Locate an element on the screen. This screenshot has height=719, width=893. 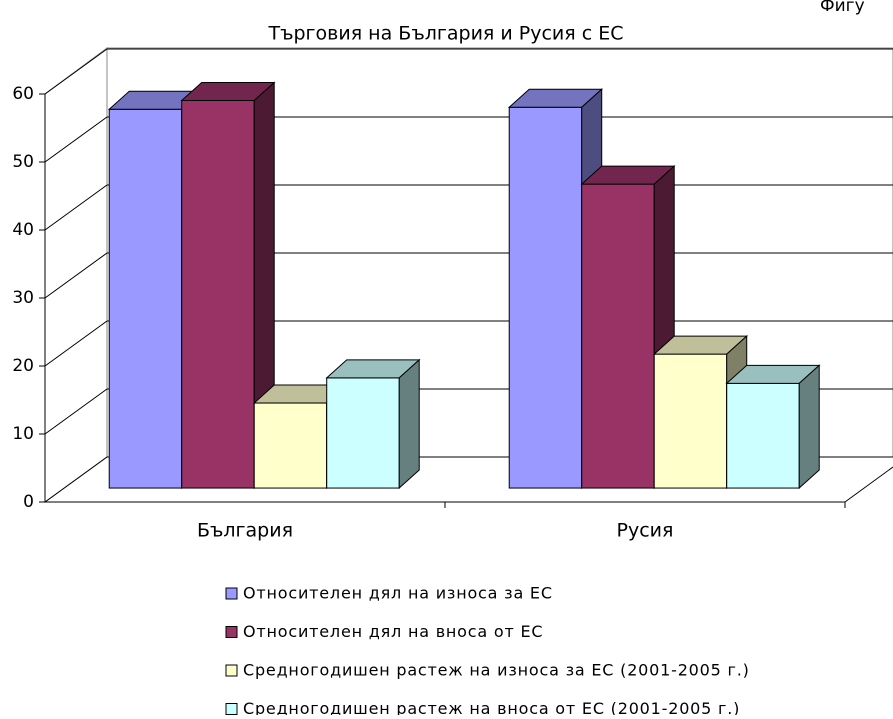
y-tick-label: 30 is located at coordinates (23, 298).